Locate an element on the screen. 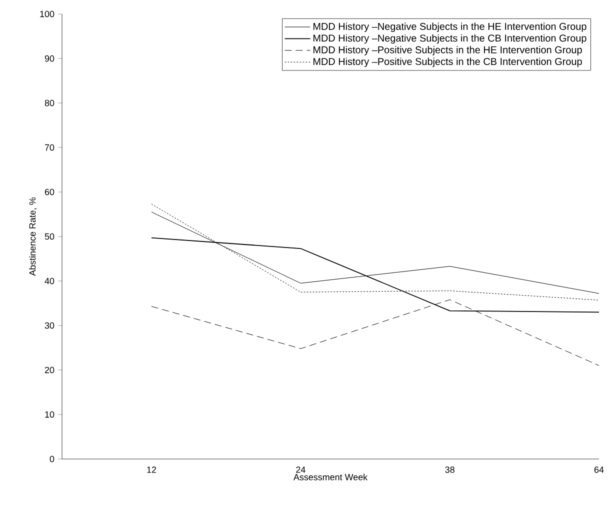  y-tick-label: 50 is located at coordinates (49, 236).